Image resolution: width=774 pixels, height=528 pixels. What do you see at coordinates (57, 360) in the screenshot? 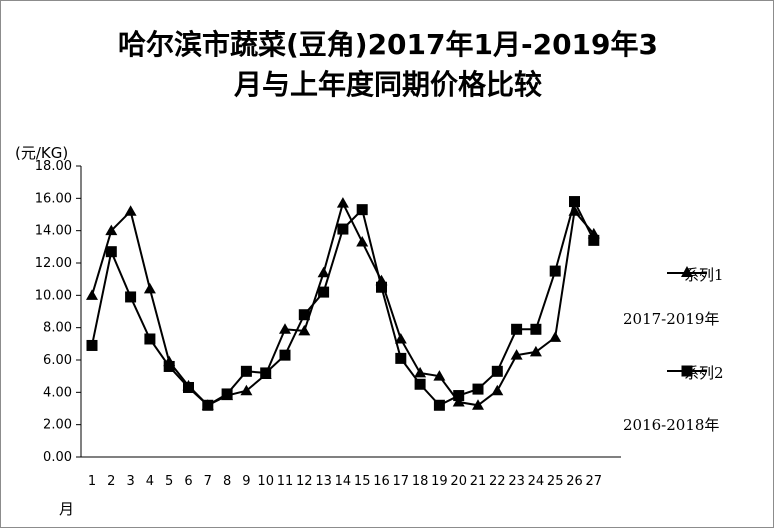
I see `y-tick-label: 6.00` at bounding box center [57, 360].